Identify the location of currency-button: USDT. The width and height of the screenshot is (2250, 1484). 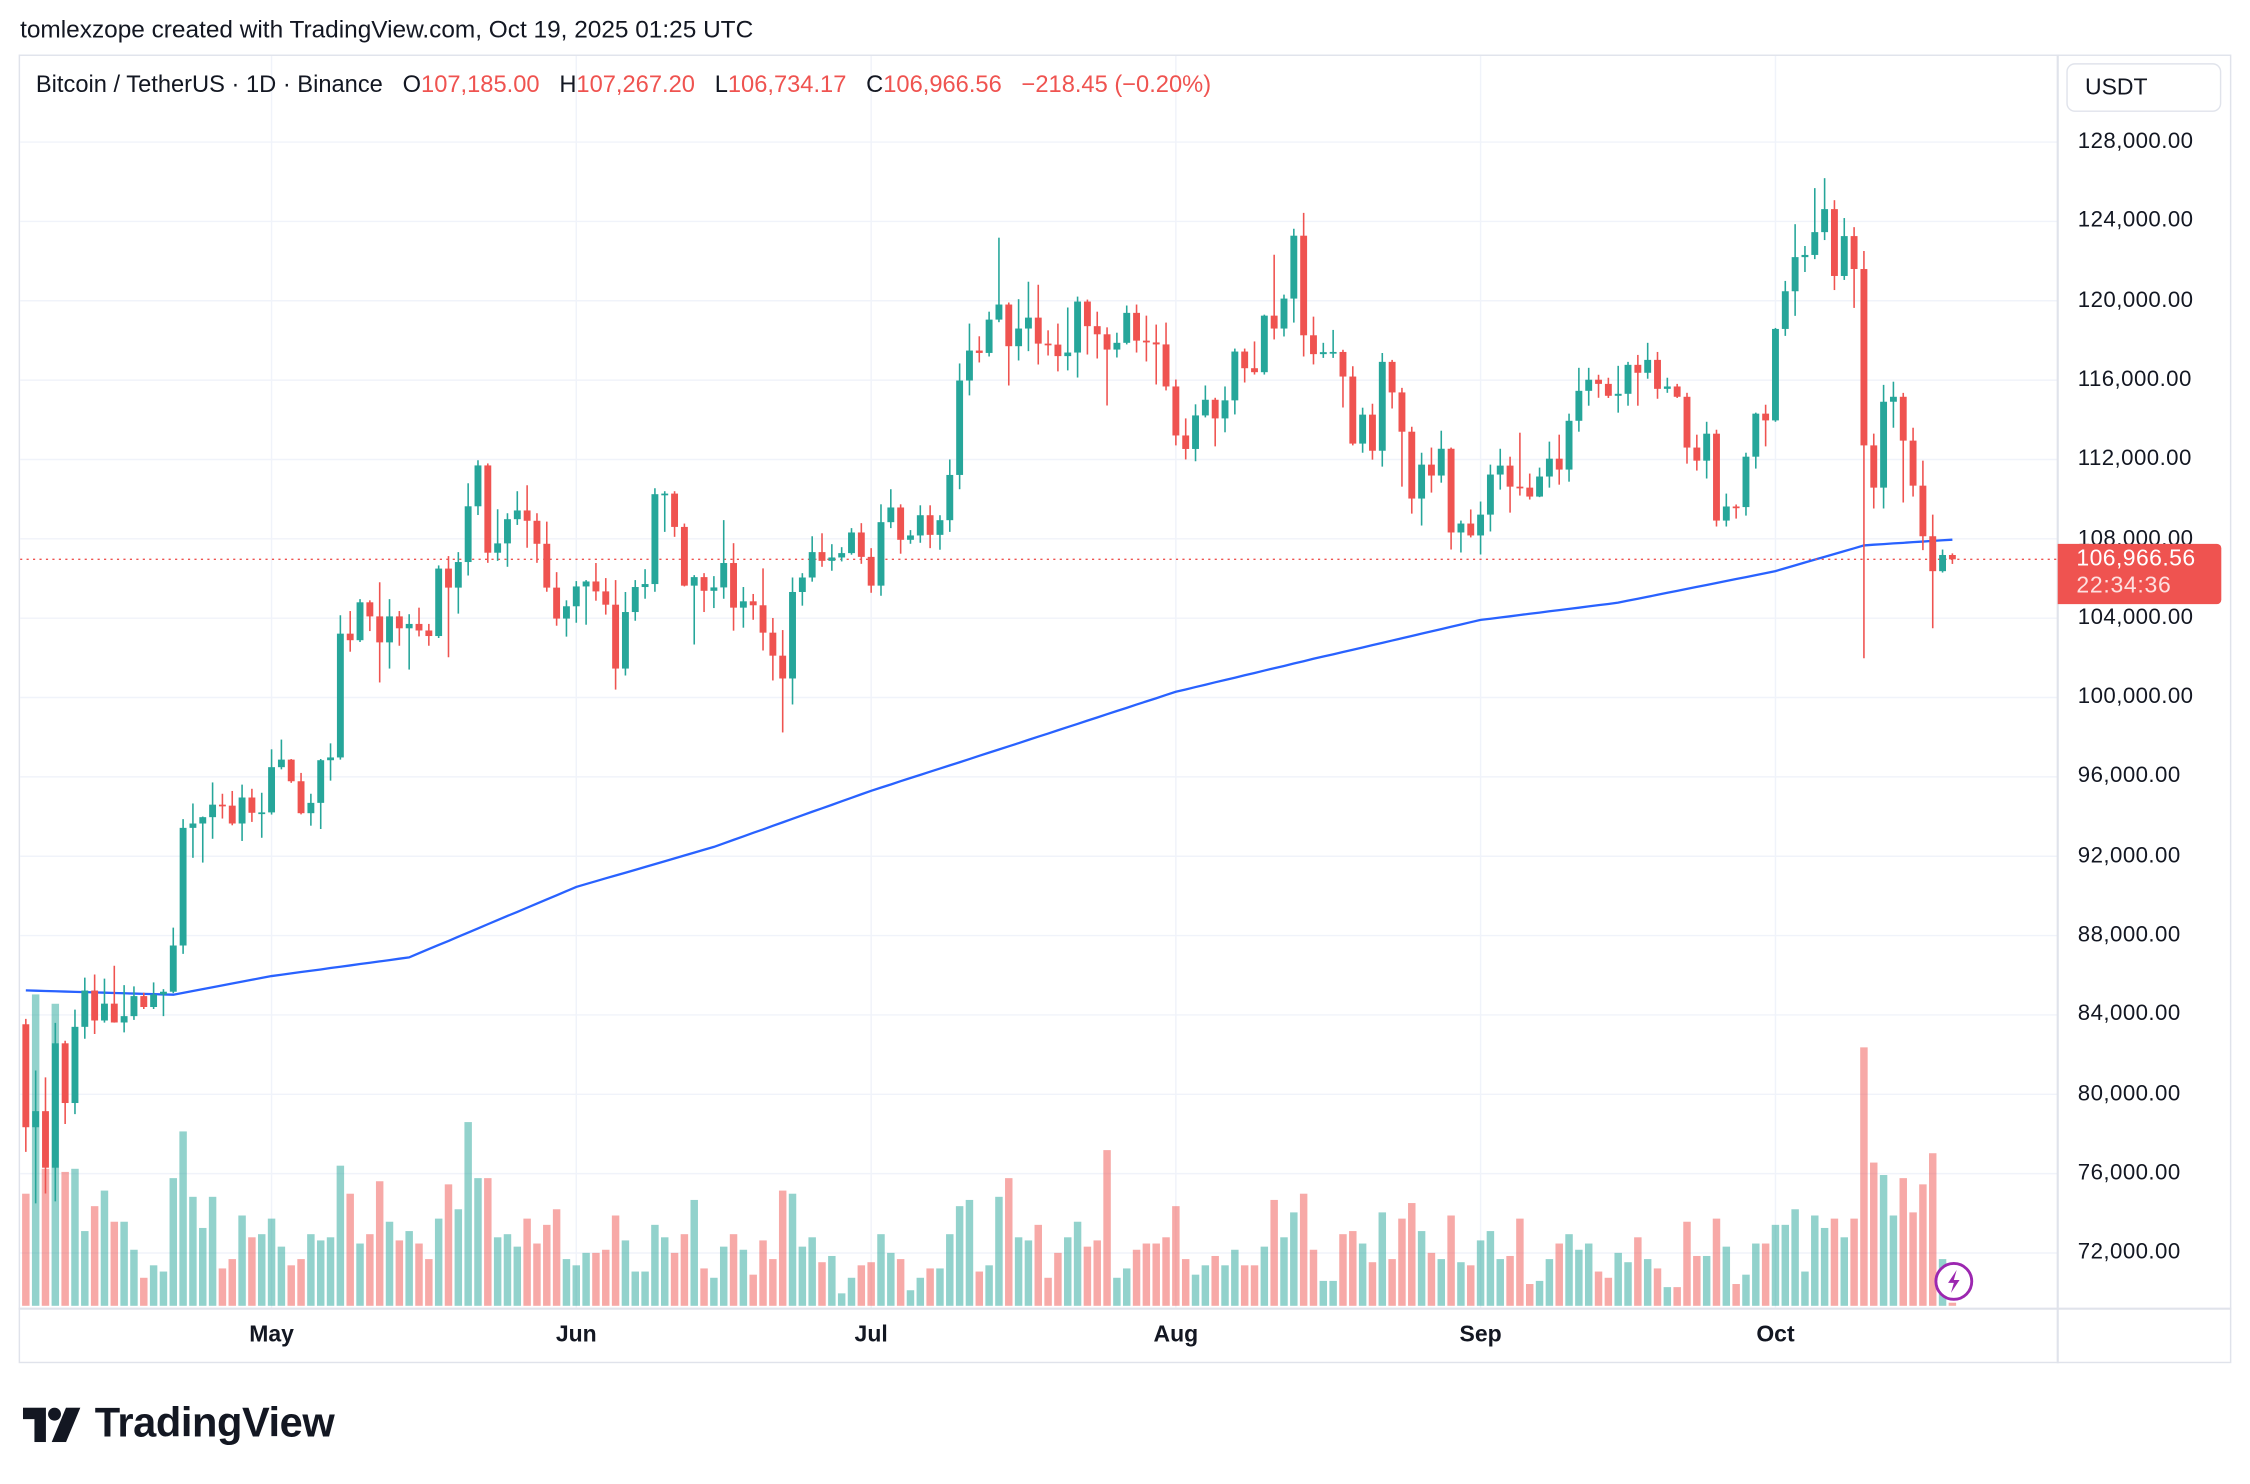
(2144, 87).